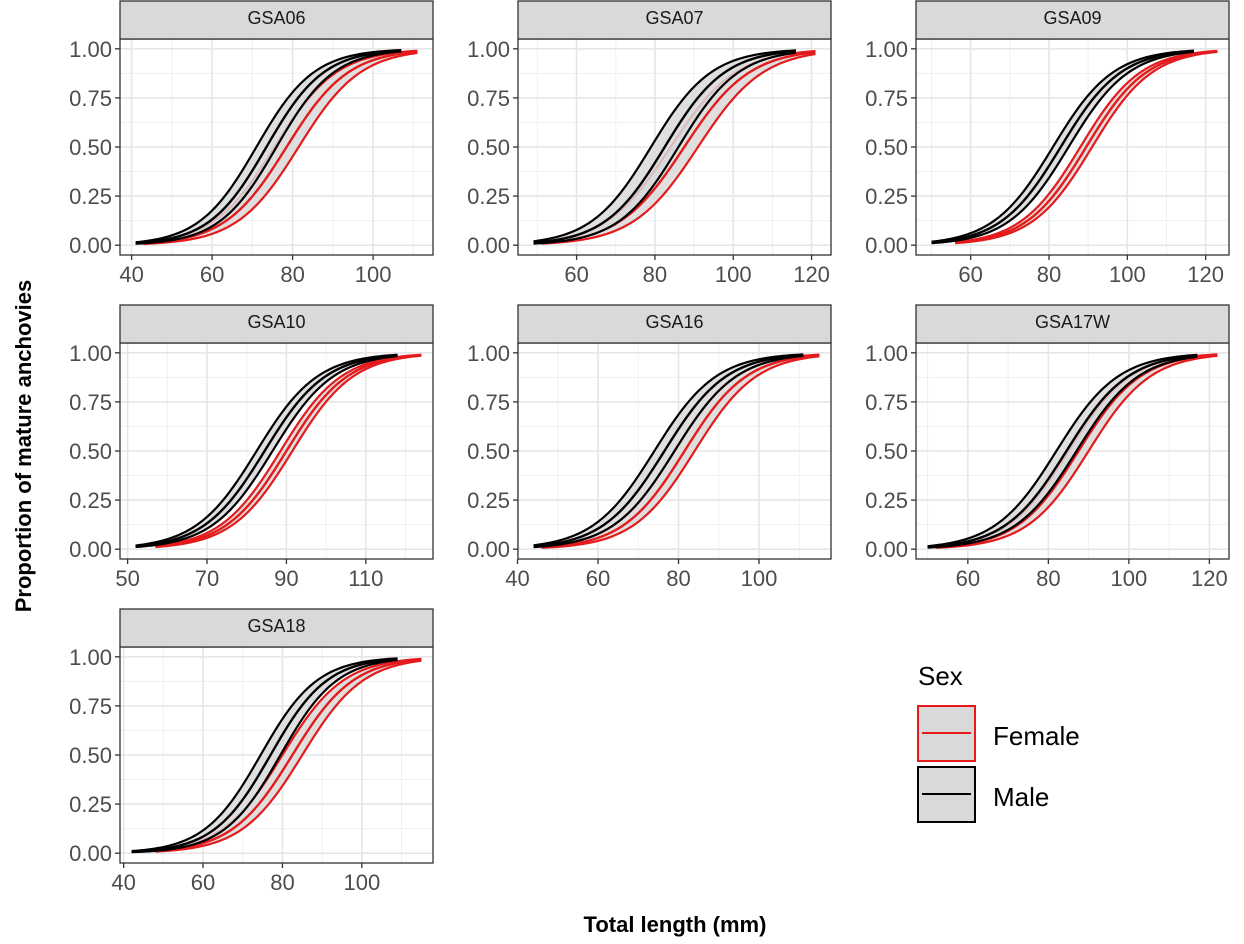  I want to click on panel-gsa17w: GSA17W 0.00 0.25 0.50 0.75 1.00 60 80 100 120, so click(1047, 447).